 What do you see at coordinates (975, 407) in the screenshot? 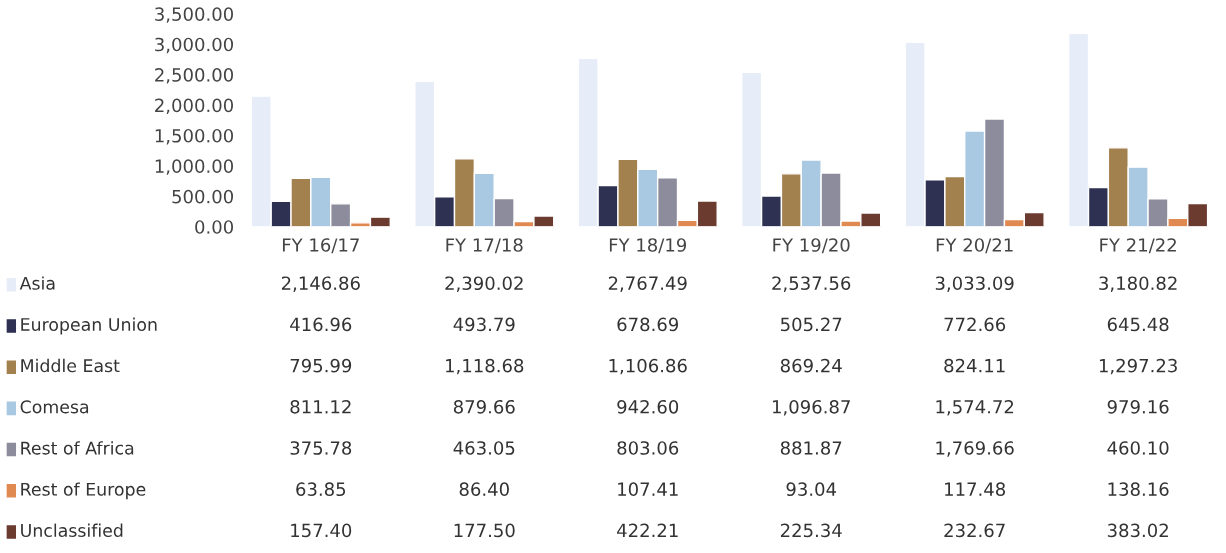
I see `data-label: 1,574.72` at bounding box center [975, 407].